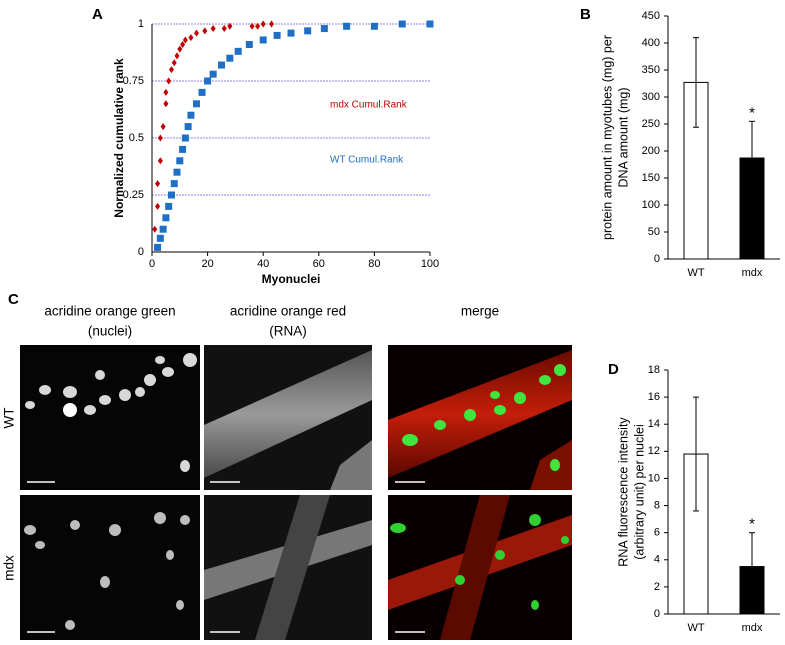 The width and height of the screenshot is (785, 645). Describe the element at coordinates (623, 492) in the screenshot. I see `y-axis-label: RNA fluorescence intensity` at that location.